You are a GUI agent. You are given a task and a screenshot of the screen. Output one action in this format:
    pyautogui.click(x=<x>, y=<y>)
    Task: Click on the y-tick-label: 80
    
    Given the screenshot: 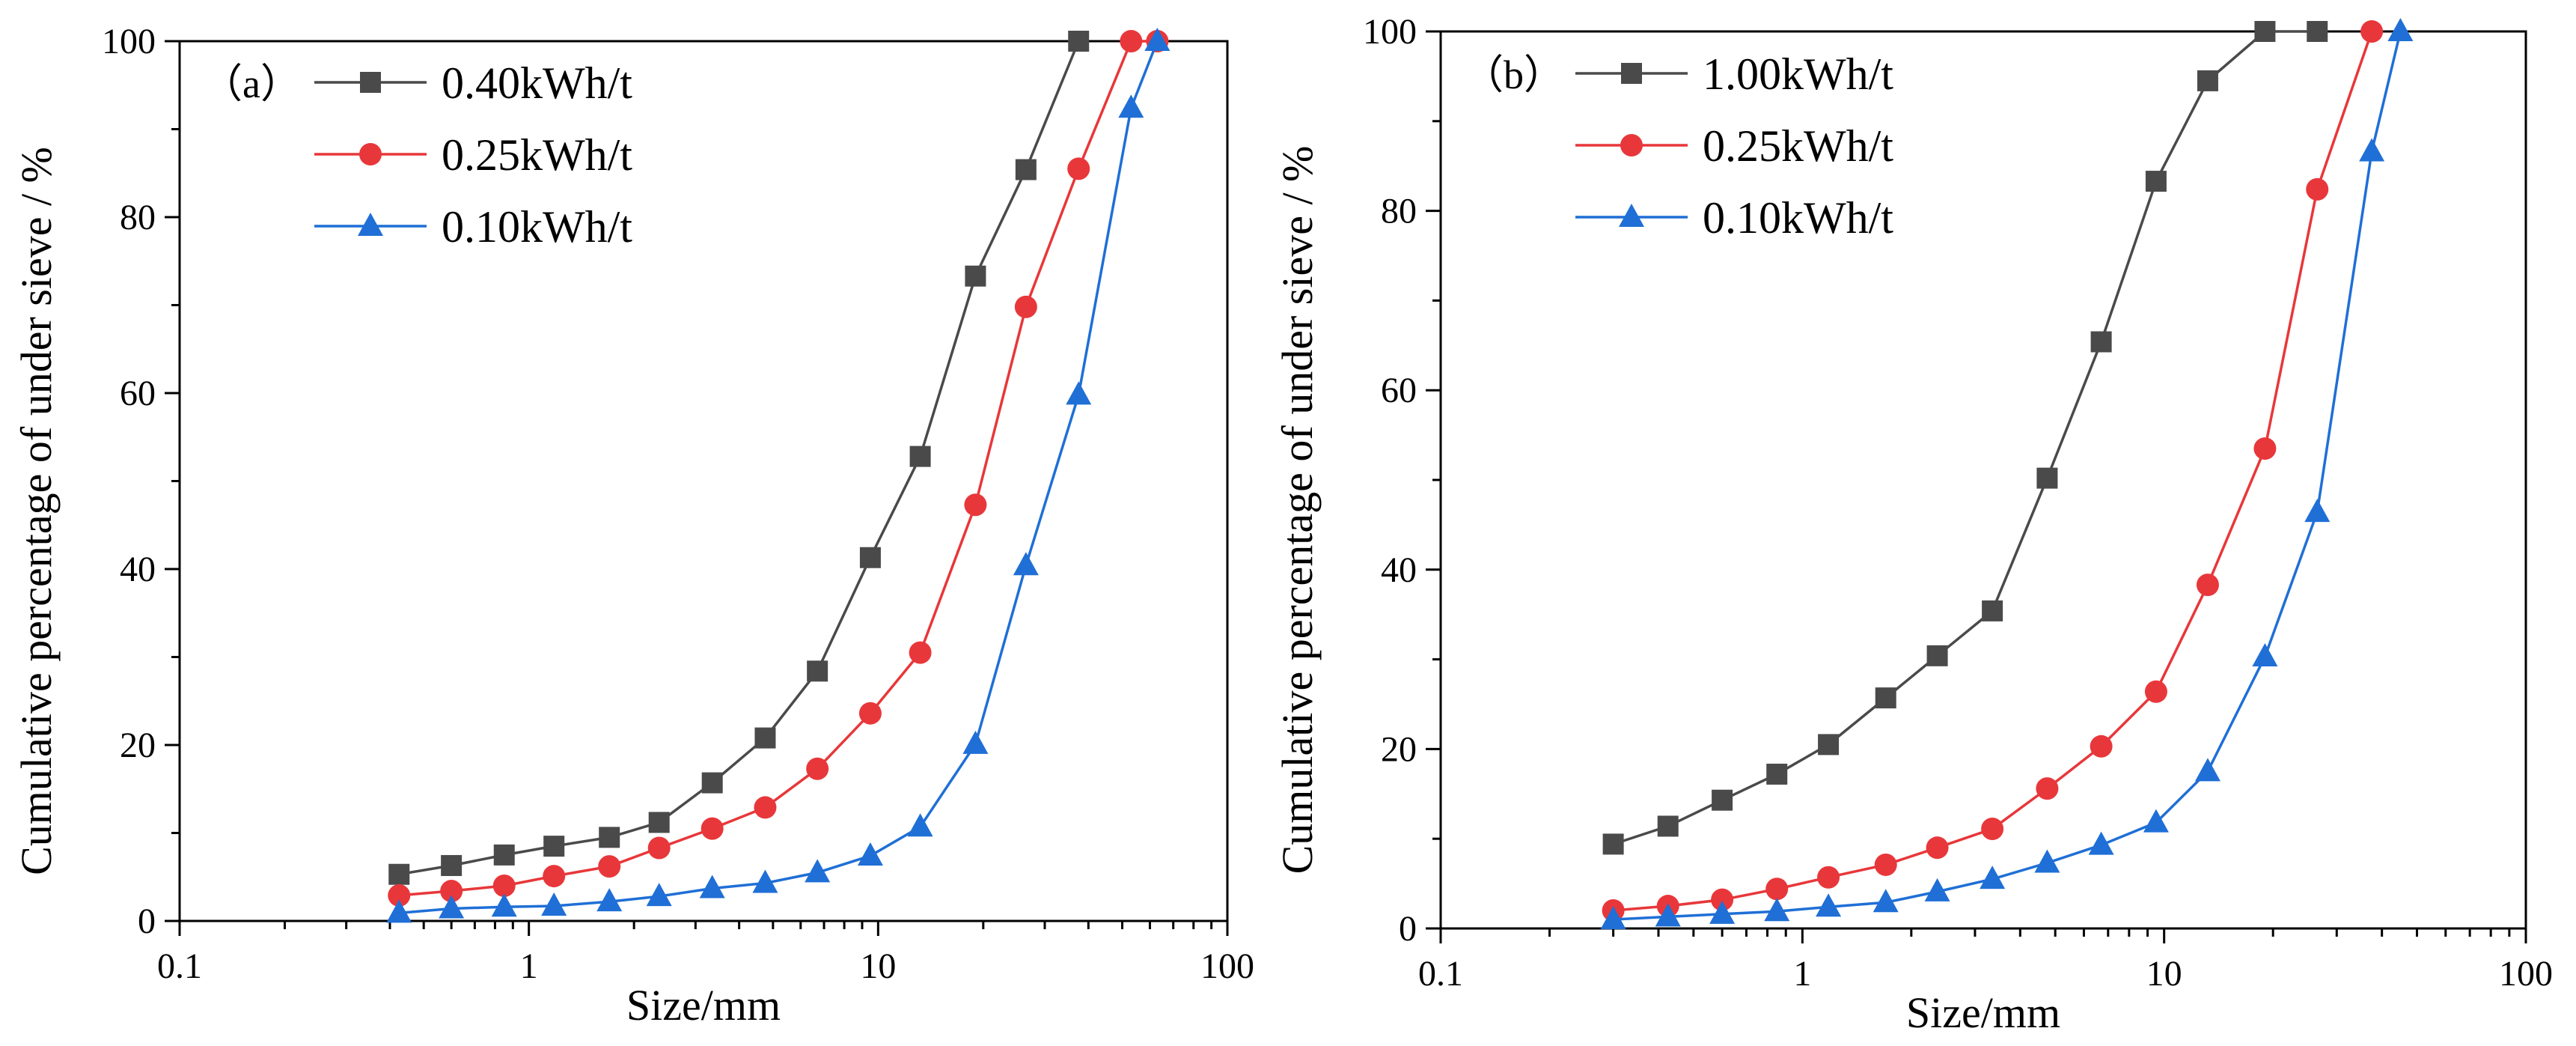 What is the action you would take?
    pyautogui.click(x=138, y=217)
    